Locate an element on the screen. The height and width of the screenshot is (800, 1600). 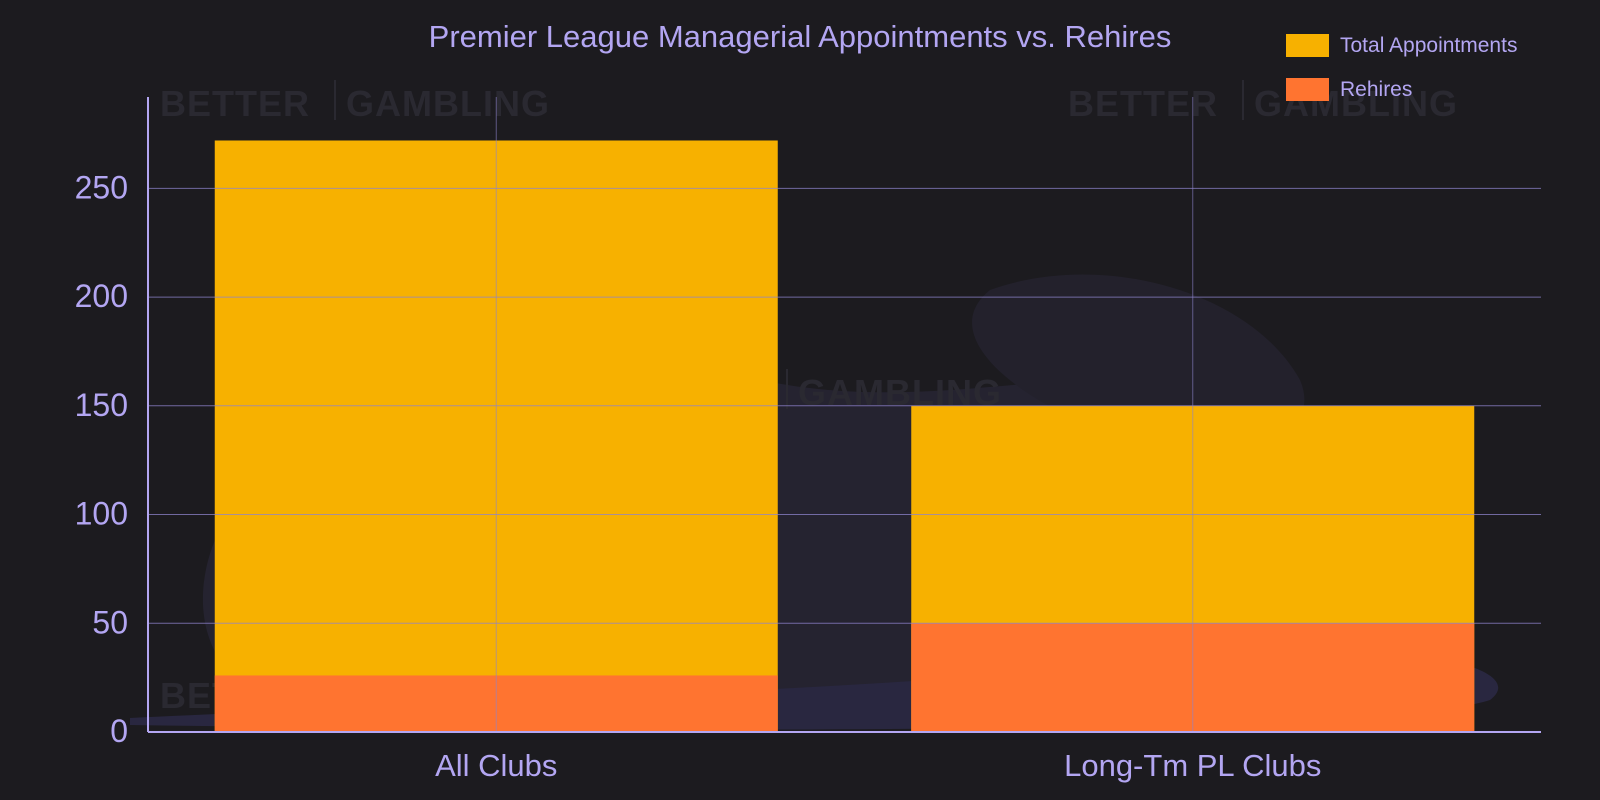
x-tick-label: All Clubs is located at coordinates (496, 765).